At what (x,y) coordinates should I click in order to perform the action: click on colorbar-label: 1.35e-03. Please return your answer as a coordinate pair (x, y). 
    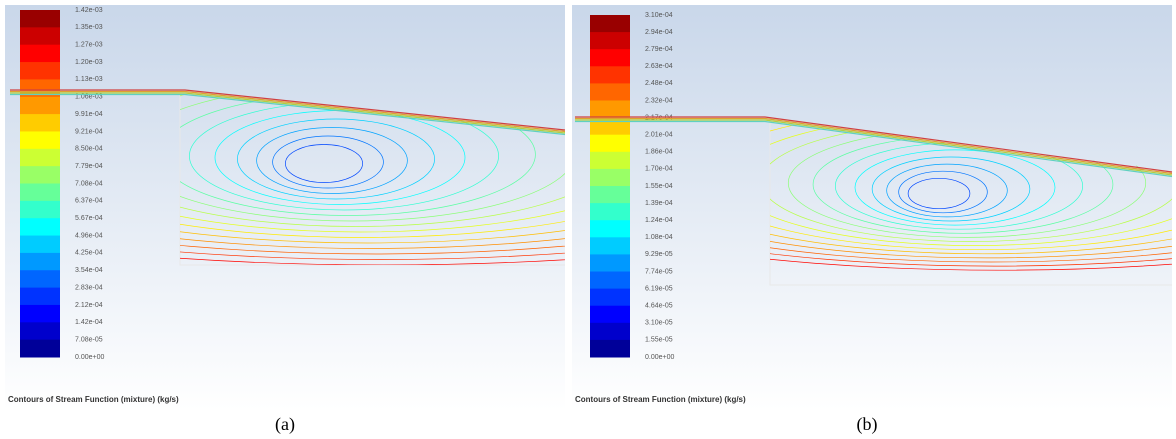
    Looking at the image, I should click on (89, 27).